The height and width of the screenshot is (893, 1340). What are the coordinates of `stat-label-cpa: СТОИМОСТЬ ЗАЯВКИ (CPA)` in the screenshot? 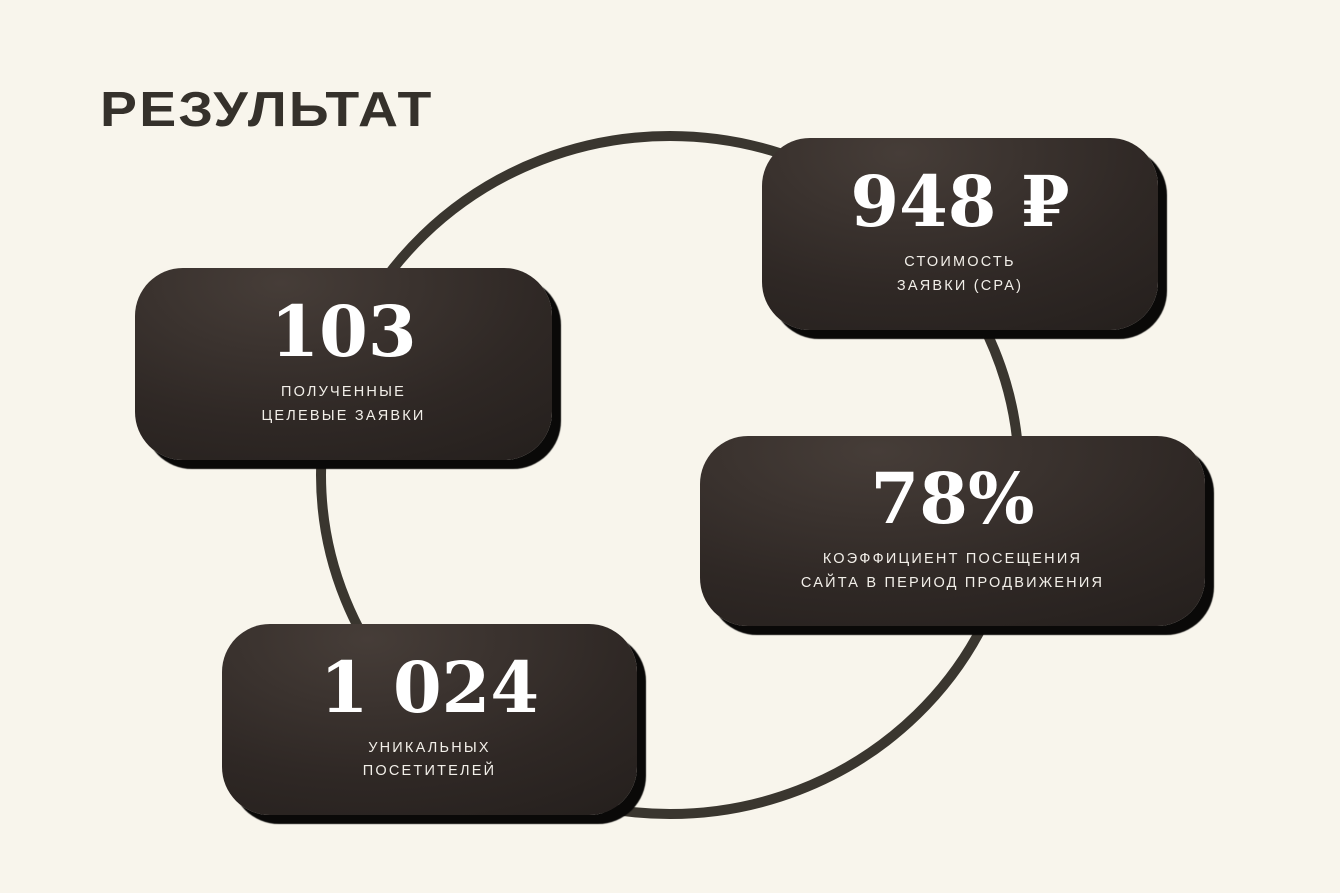 It's located at (960, 274).